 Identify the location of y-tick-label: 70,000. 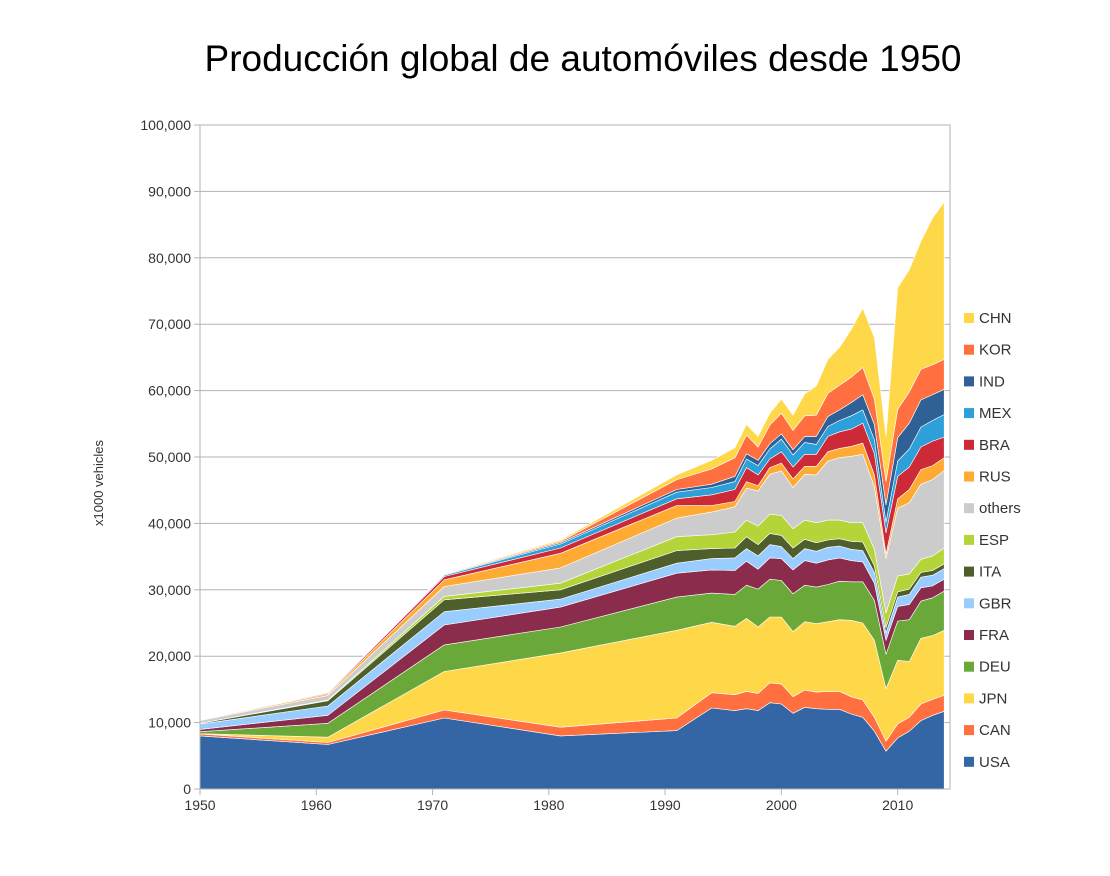
(169, 324).